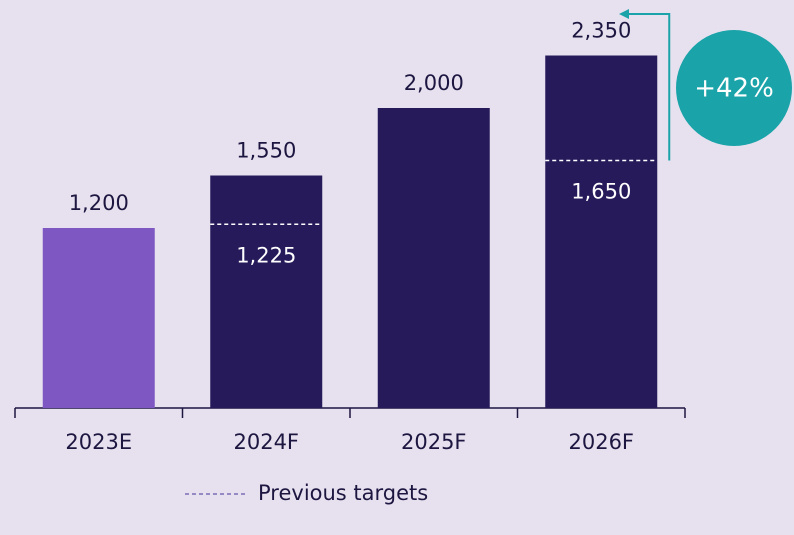  I want to click on value-label: 2,000, so click(434, 83).